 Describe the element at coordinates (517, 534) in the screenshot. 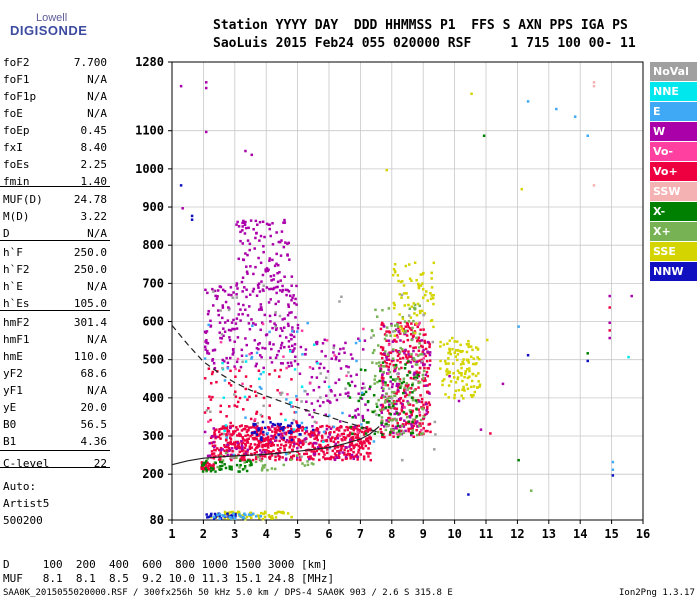

I see `x-tick-label: 12` at that location.